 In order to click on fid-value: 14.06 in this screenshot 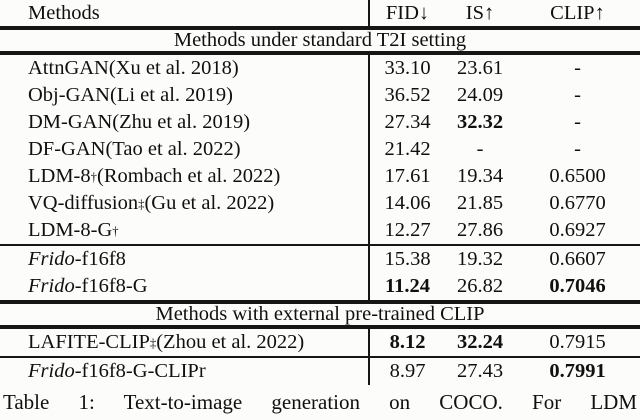, I will do `click(407, 203)`.